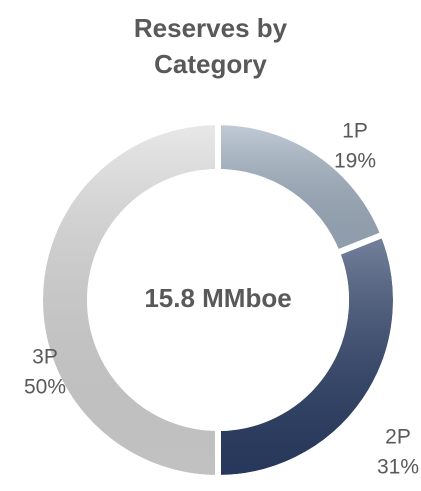 This screenshot has height=491, width=421. Describe the element at coordinates (355, 161) in the screenshot. I see `slice-value-label: 19%` at that location.